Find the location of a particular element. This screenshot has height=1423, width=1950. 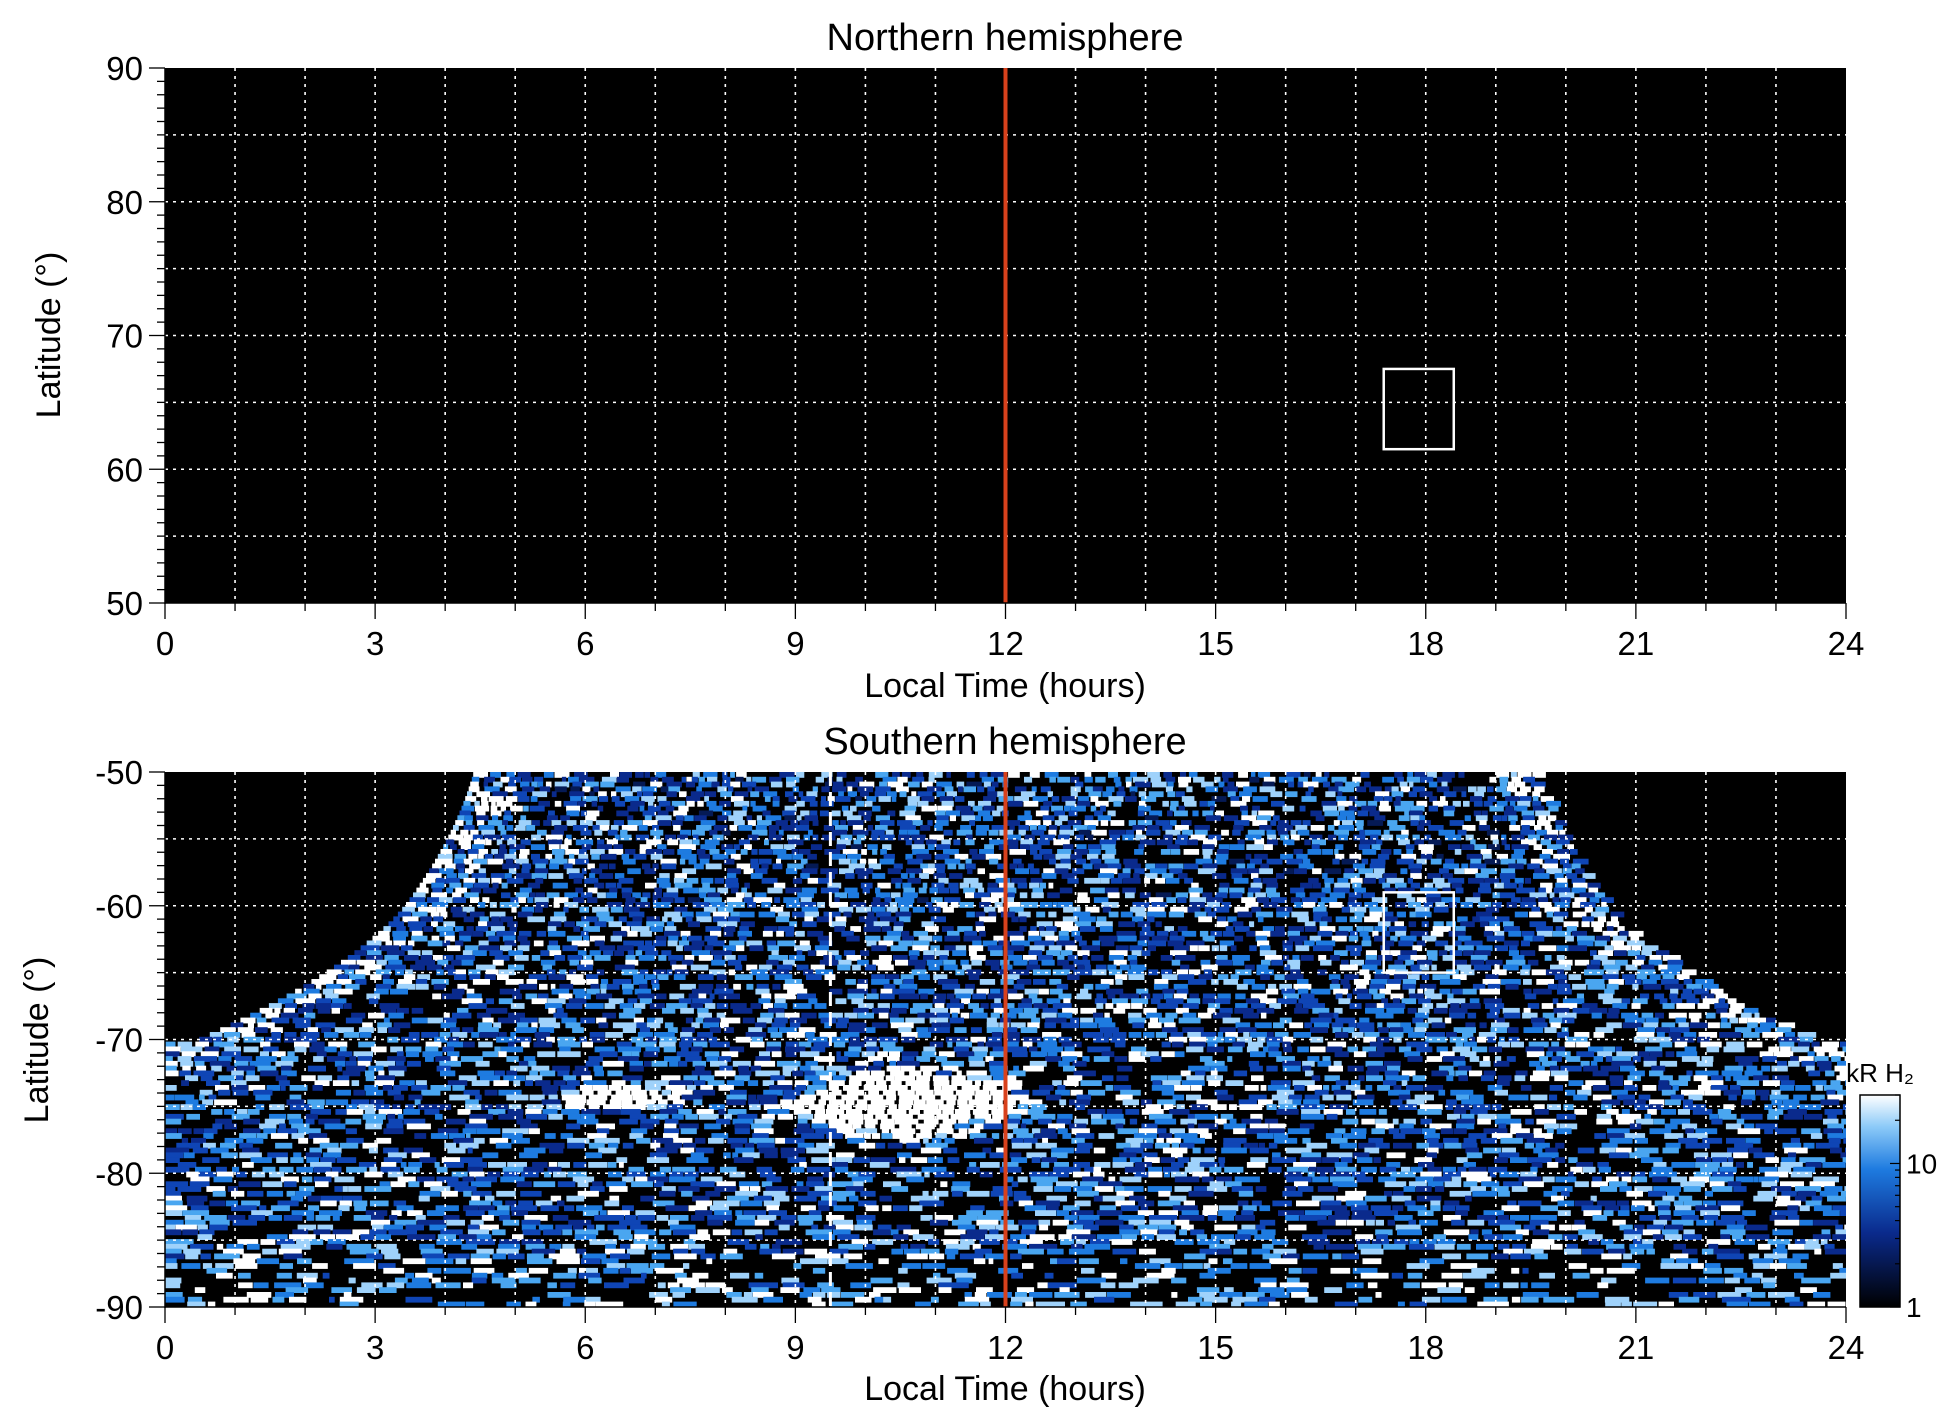

south-xlabel: Local Time (hours) is located at coordinates (1005, 1389).